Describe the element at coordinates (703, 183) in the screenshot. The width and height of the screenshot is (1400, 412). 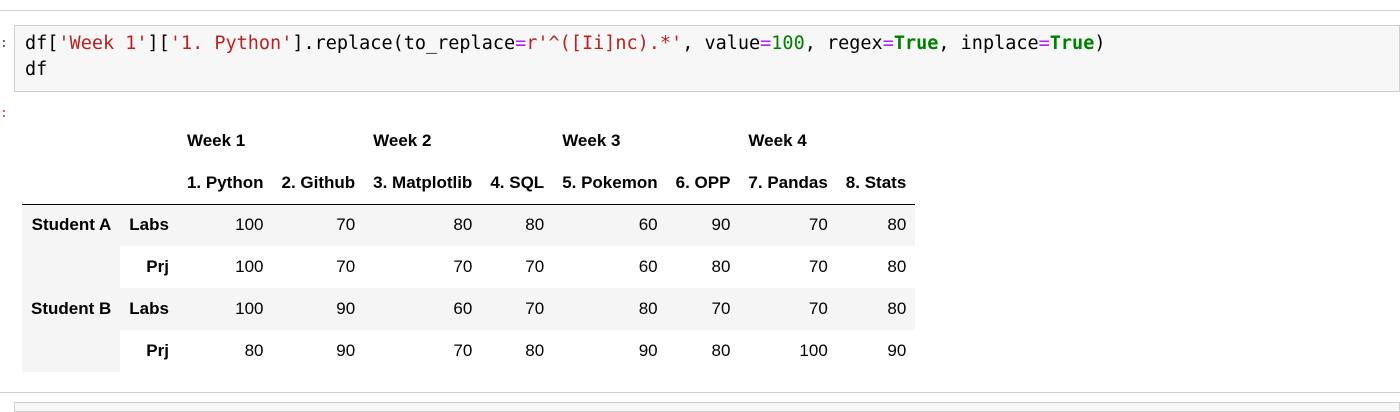
I see `topic-header: 6. OPP` at that location.